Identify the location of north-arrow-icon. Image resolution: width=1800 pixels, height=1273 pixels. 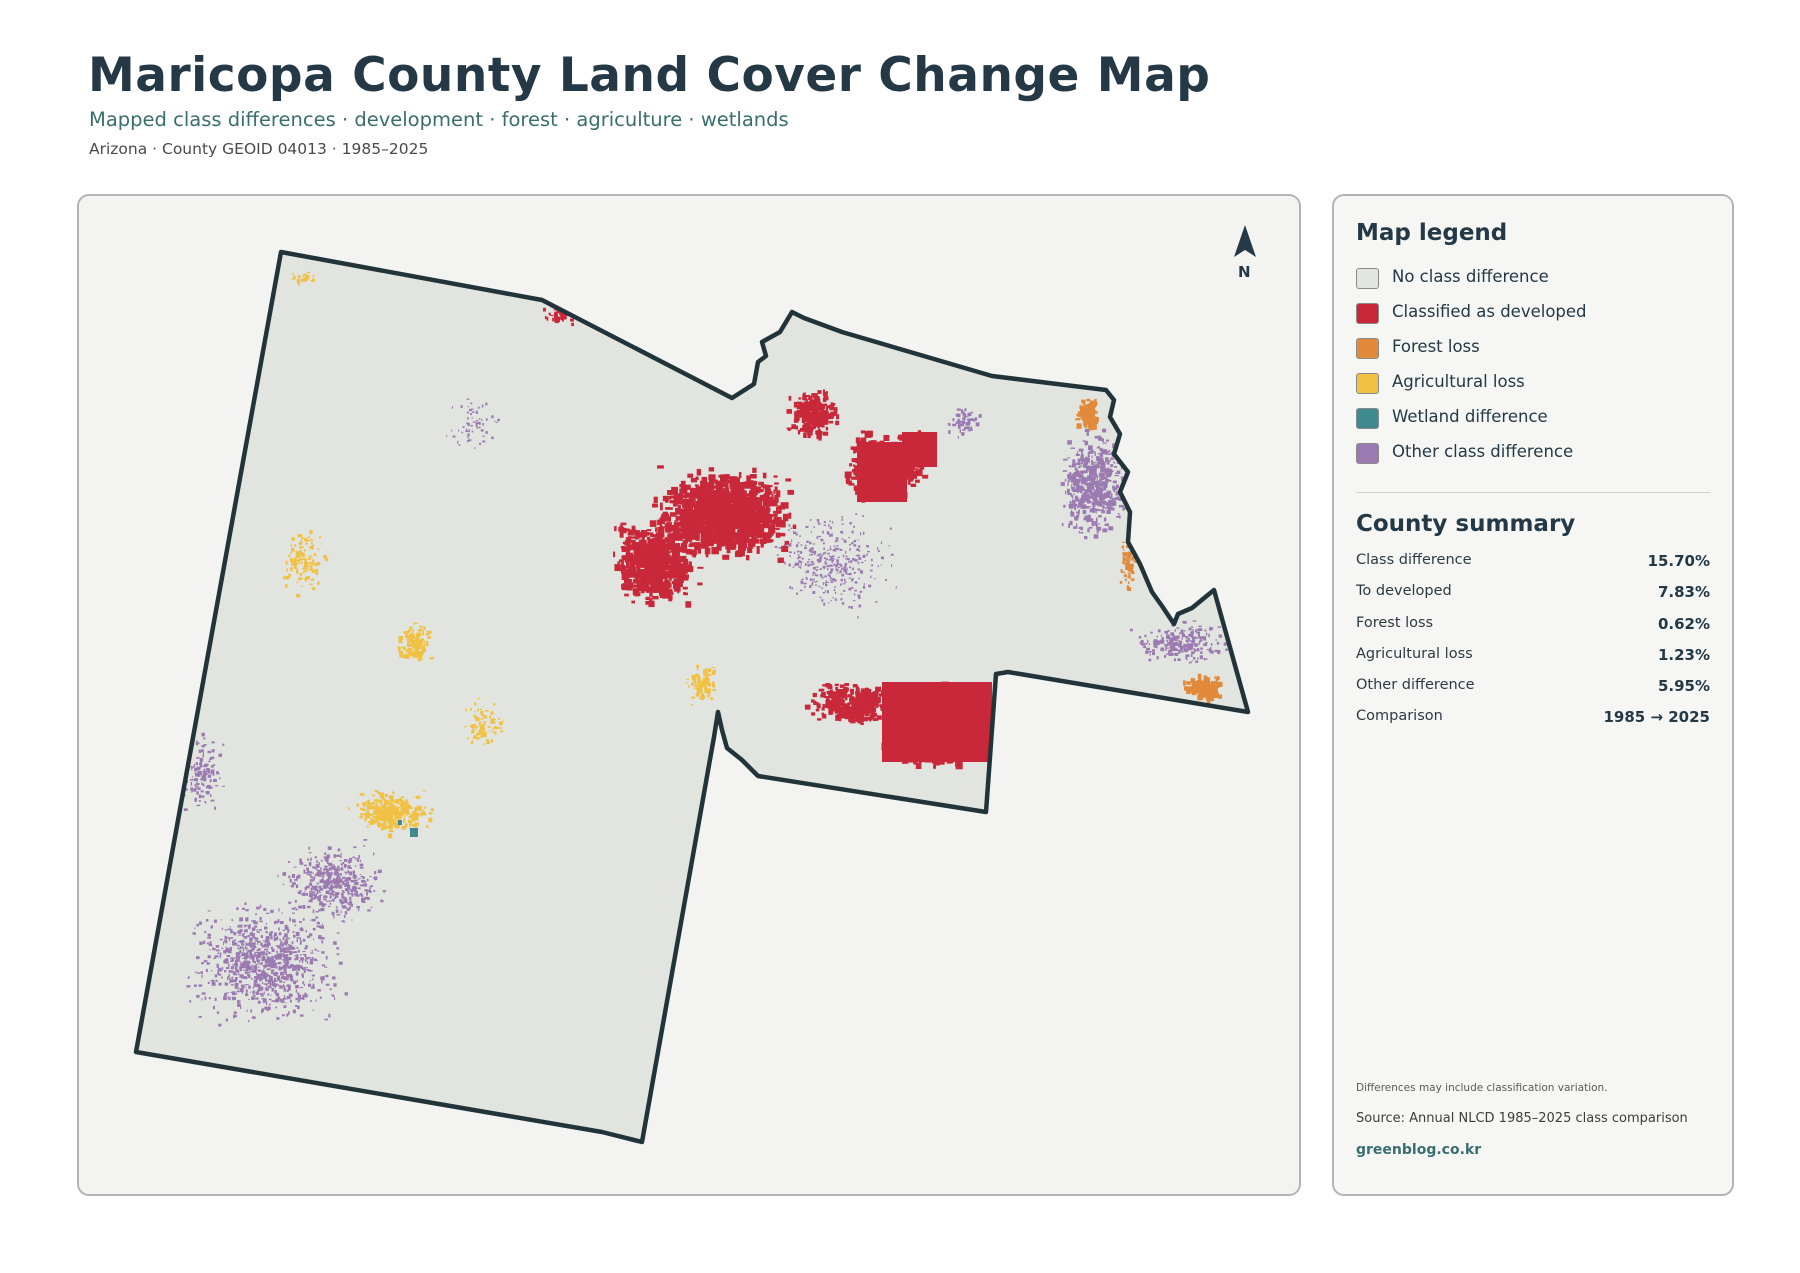
(1245, 241).